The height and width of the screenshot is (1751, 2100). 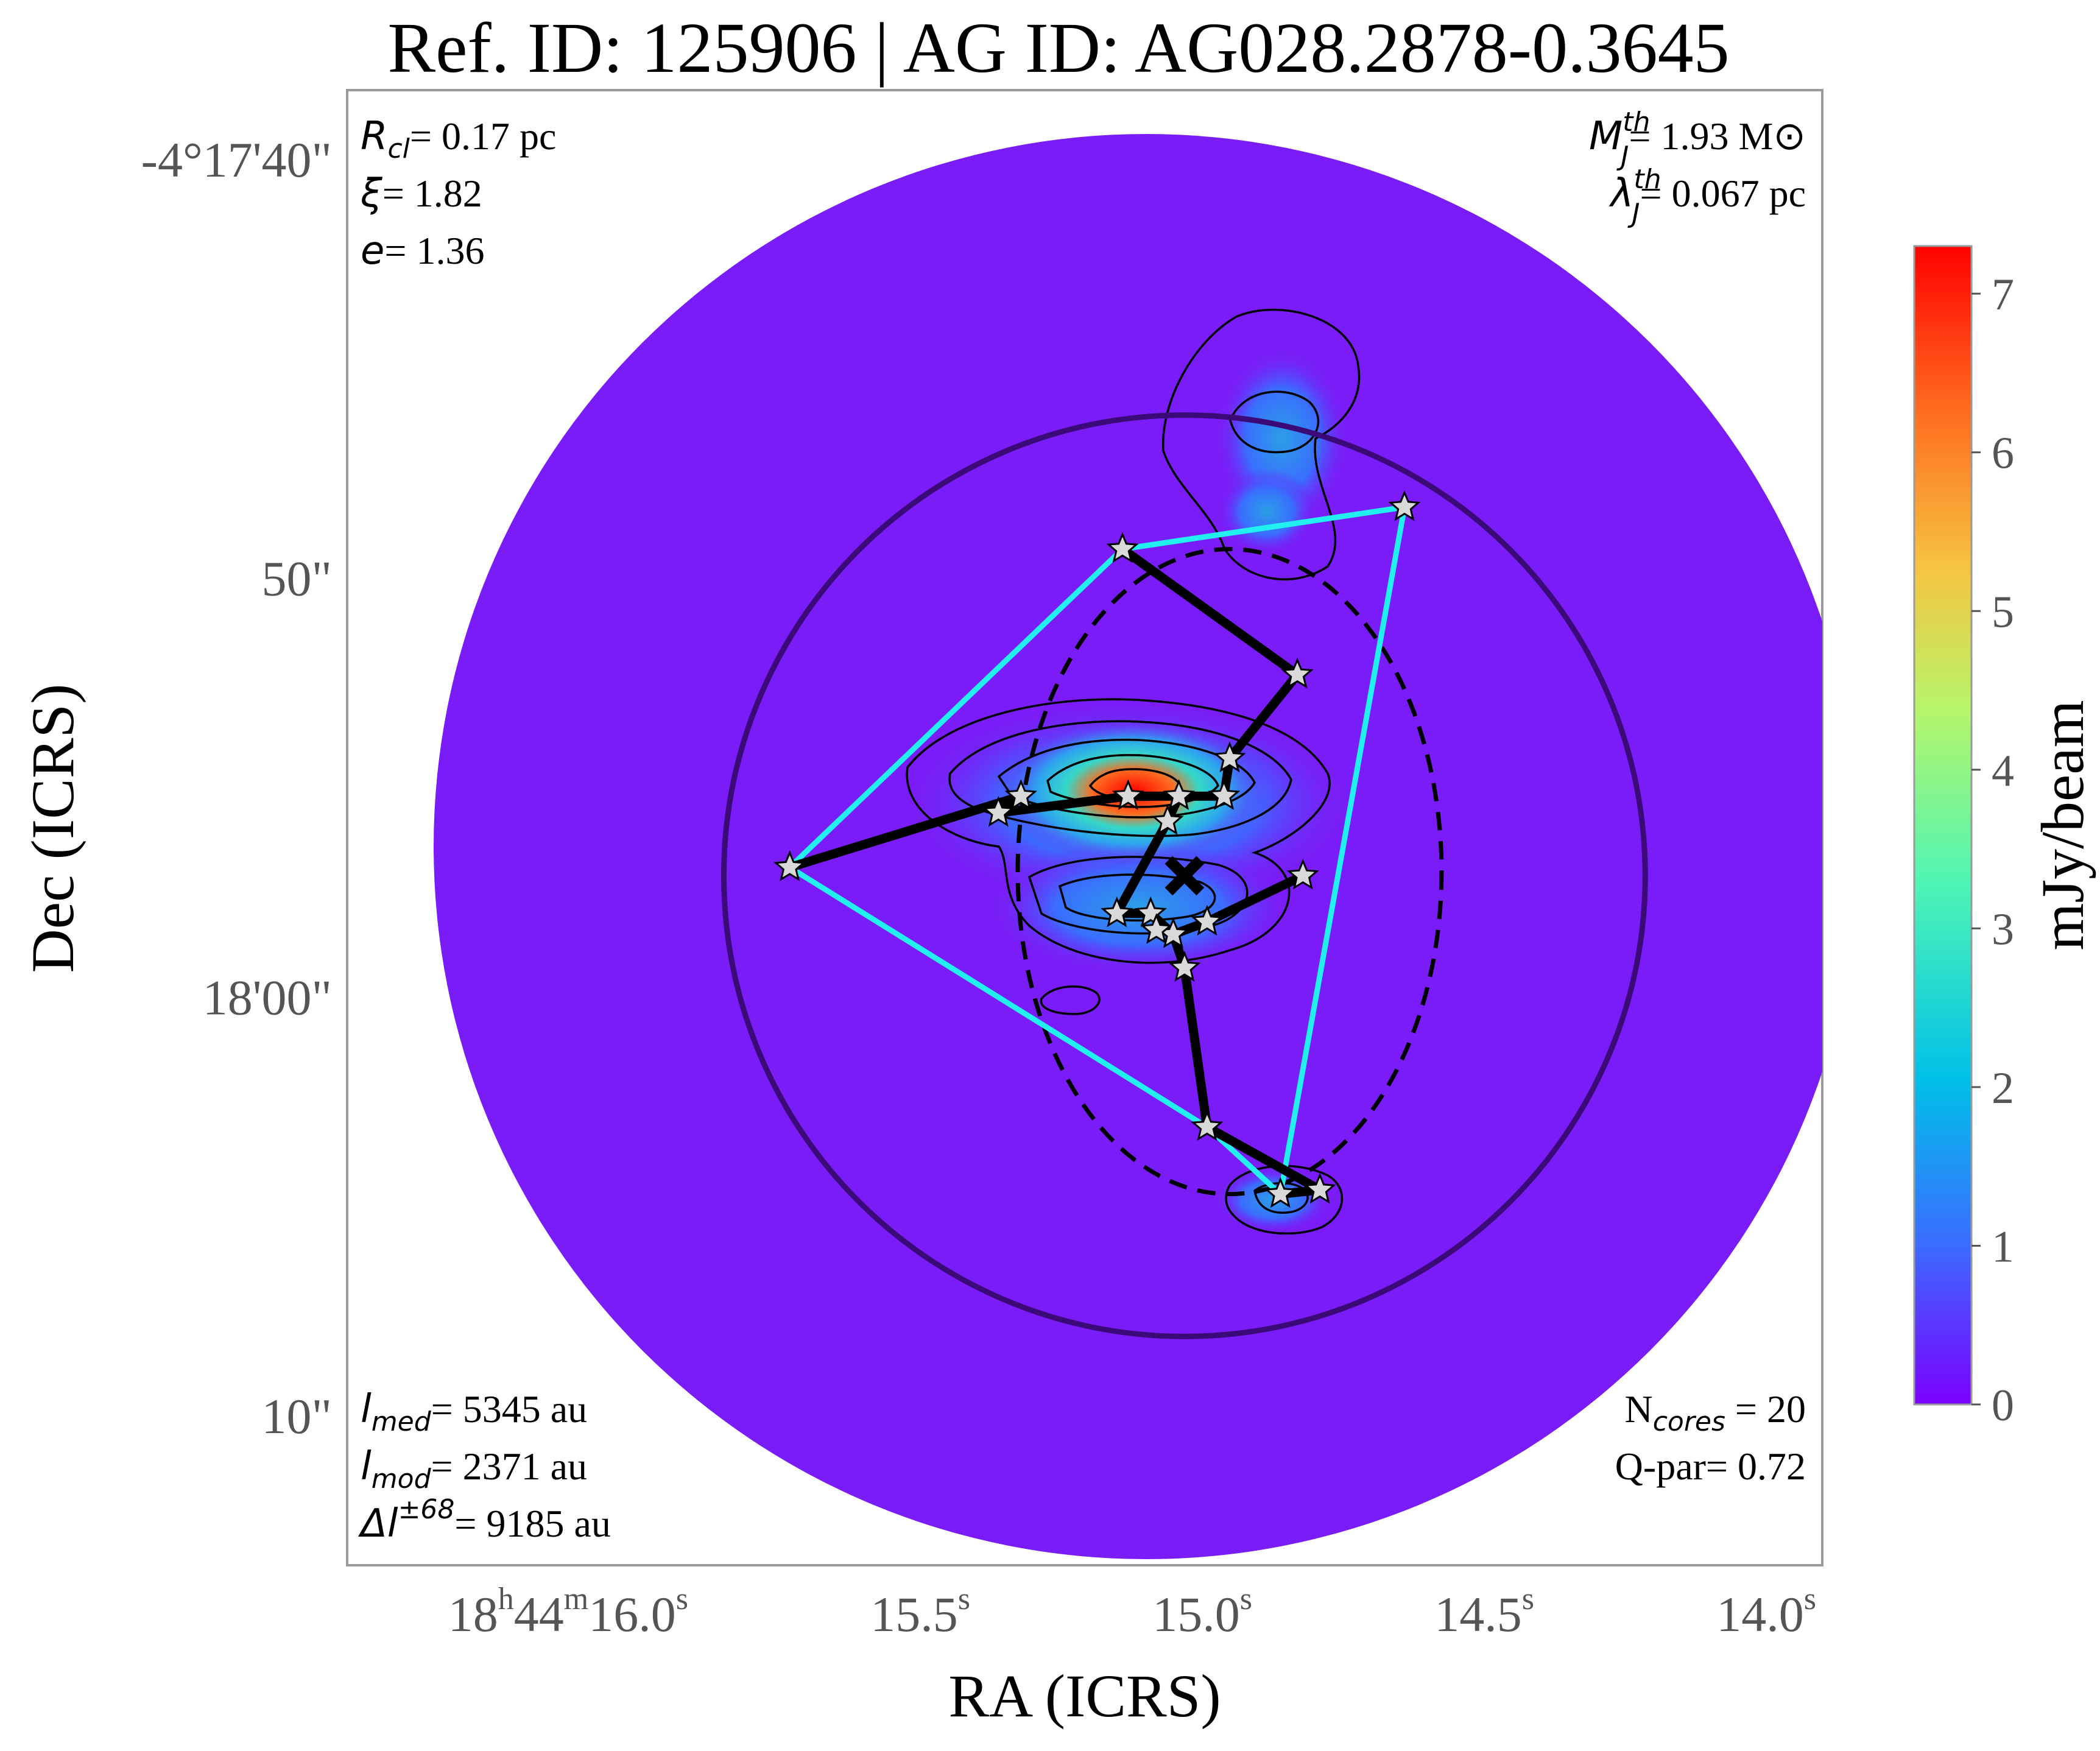 I want to click on colorbar-tick-5: 5, so click(x=2003, y=612).